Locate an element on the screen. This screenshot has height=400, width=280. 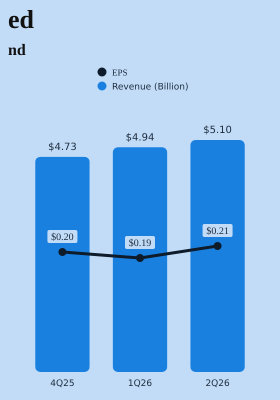
legend-label: EPS is located at coordinates (120, 73).